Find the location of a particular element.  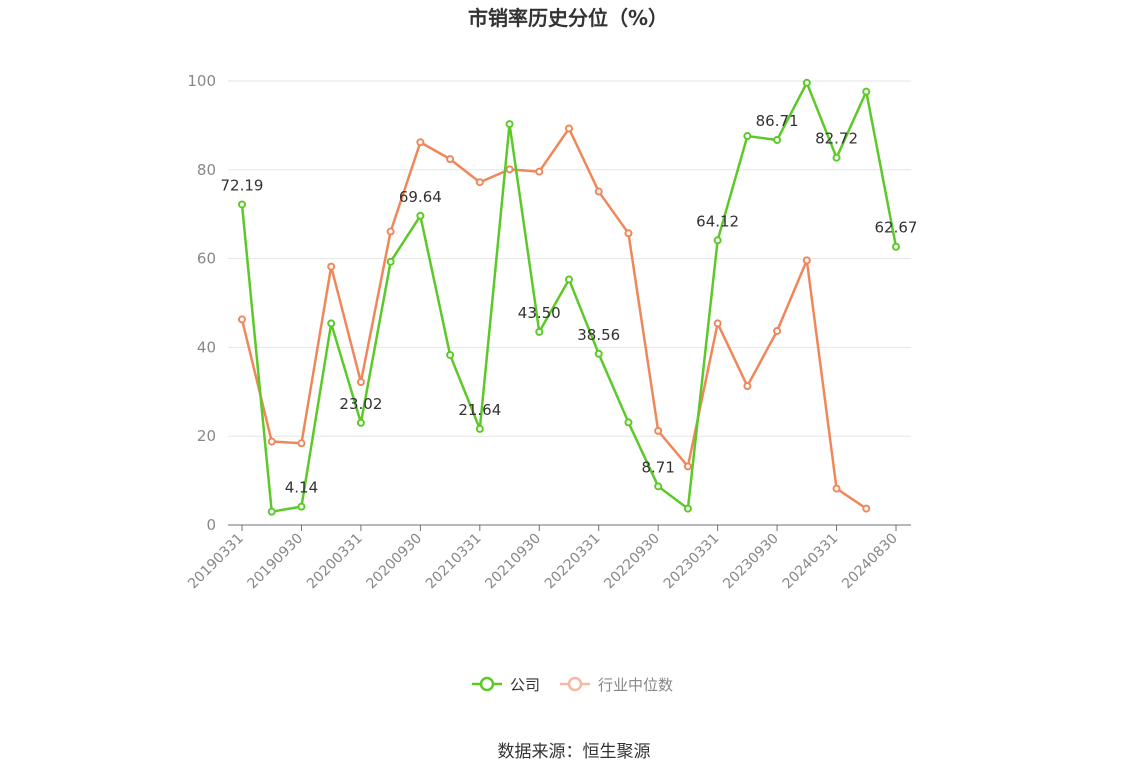

y-tick-label: 20 is located at coordinates (206, 436).